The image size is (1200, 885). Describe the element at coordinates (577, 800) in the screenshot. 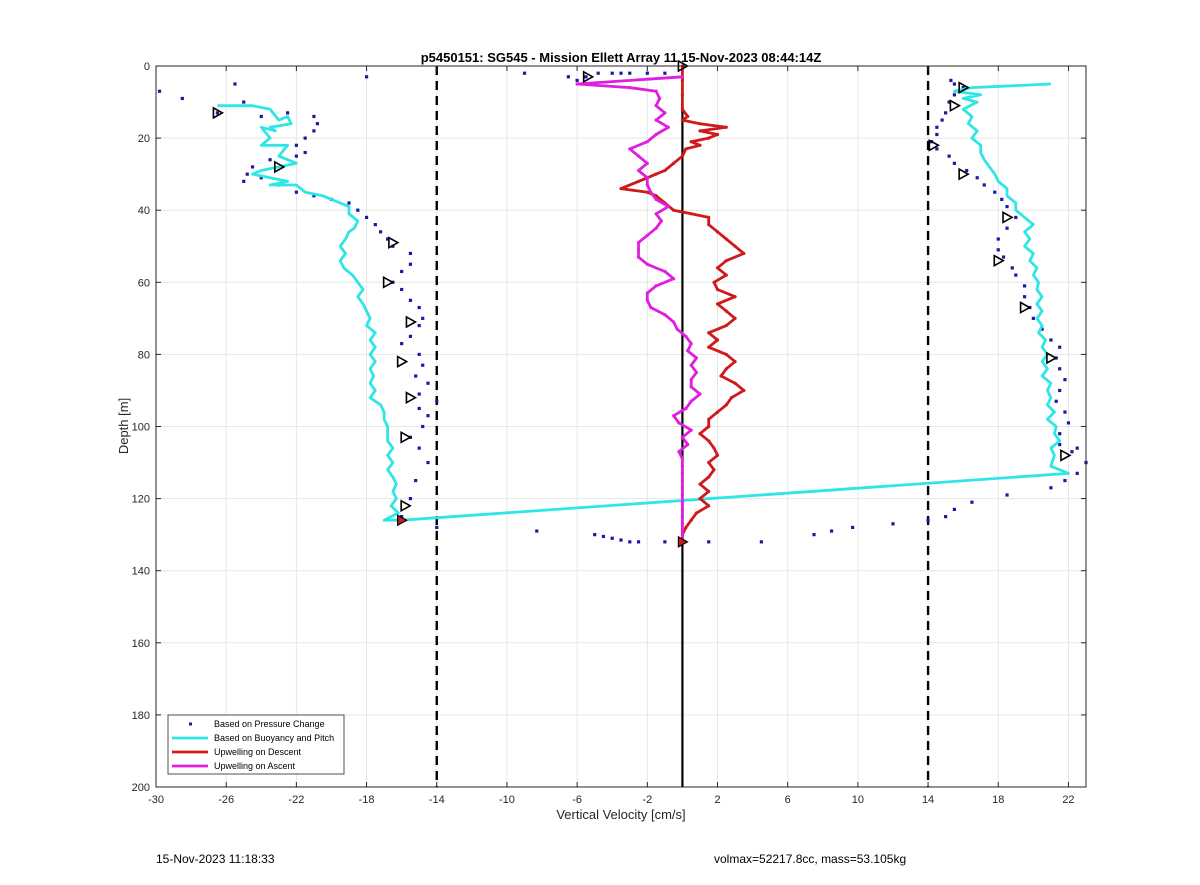

I see `x-tick-label: -6` at that location.